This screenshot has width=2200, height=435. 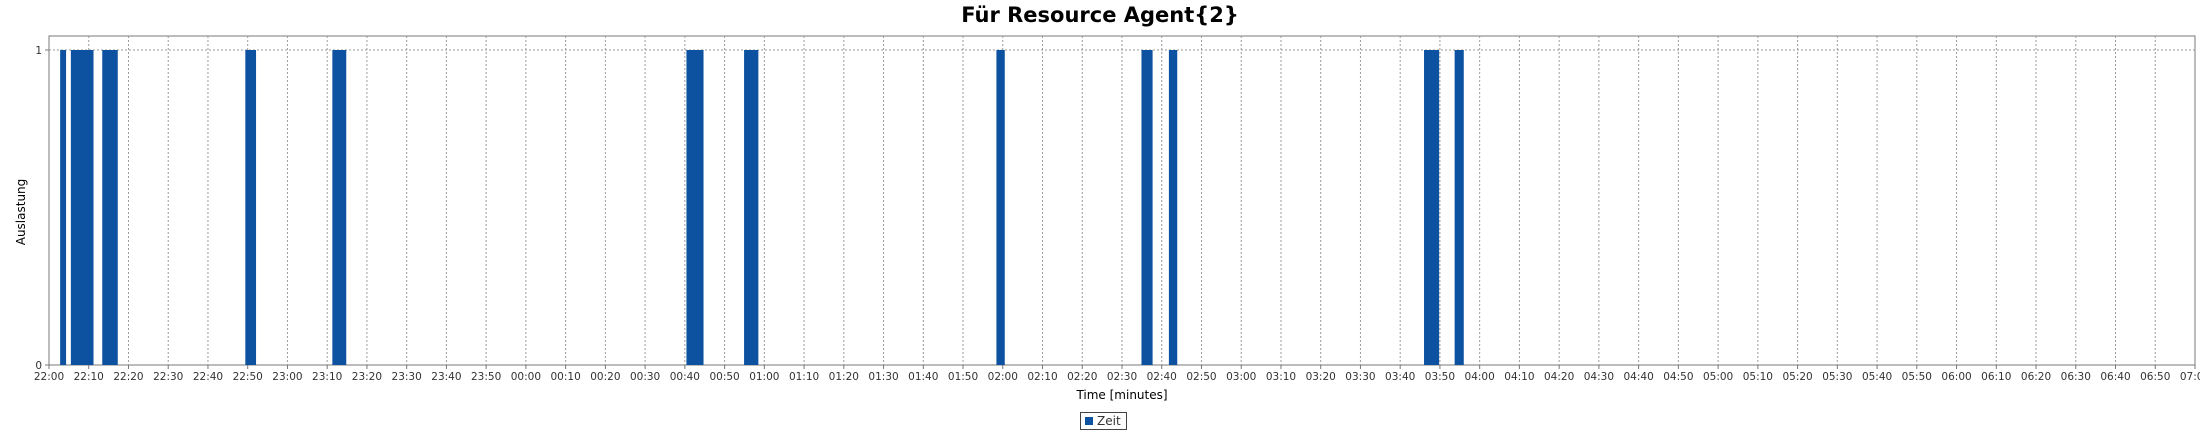 I want to click on x-tick-label: 00:00, so click(x=526, y=377).